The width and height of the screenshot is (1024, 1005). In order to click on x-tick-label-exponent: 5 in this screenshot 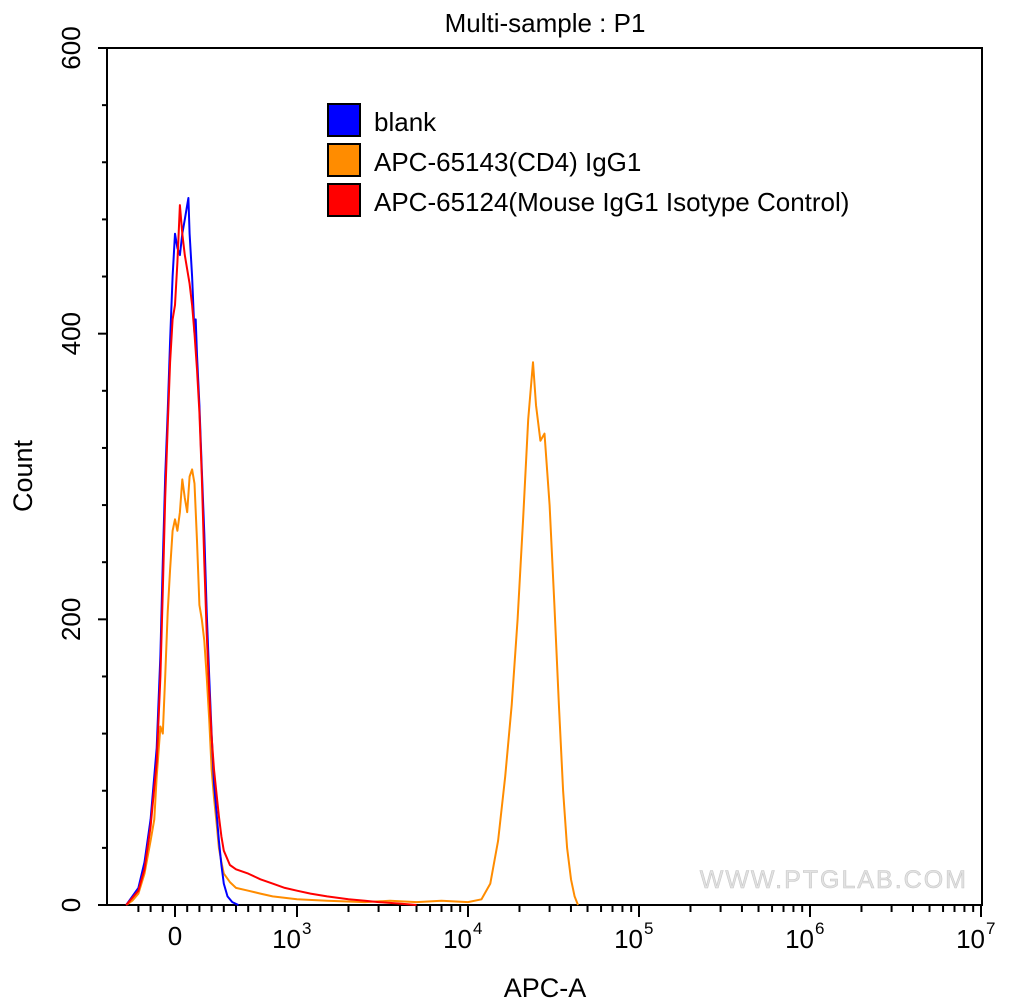, I will do `click(648, 928)`.